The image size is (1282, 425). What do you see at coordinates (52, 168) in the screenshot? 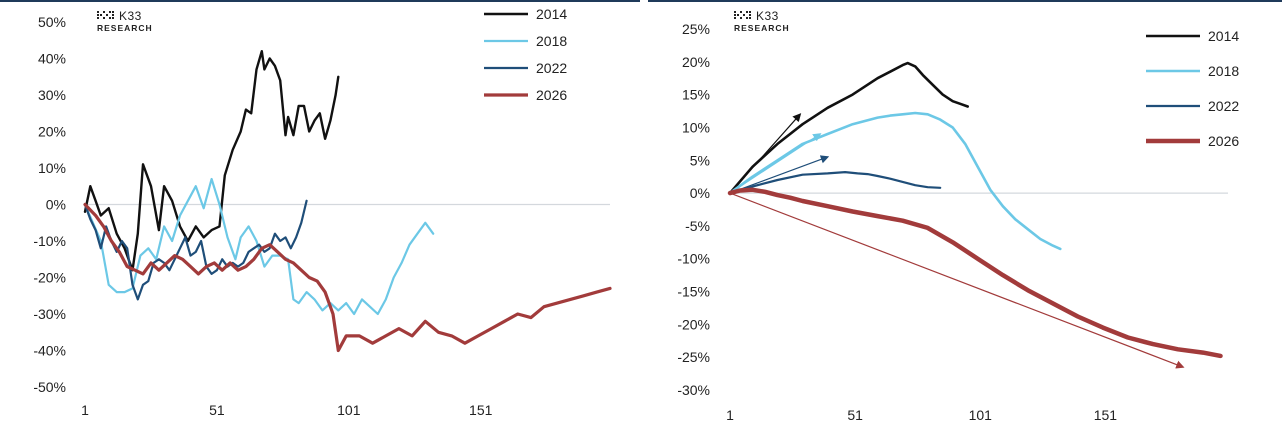
I see `left-y-tick-label: 10%` at bounding box center [52, 168].